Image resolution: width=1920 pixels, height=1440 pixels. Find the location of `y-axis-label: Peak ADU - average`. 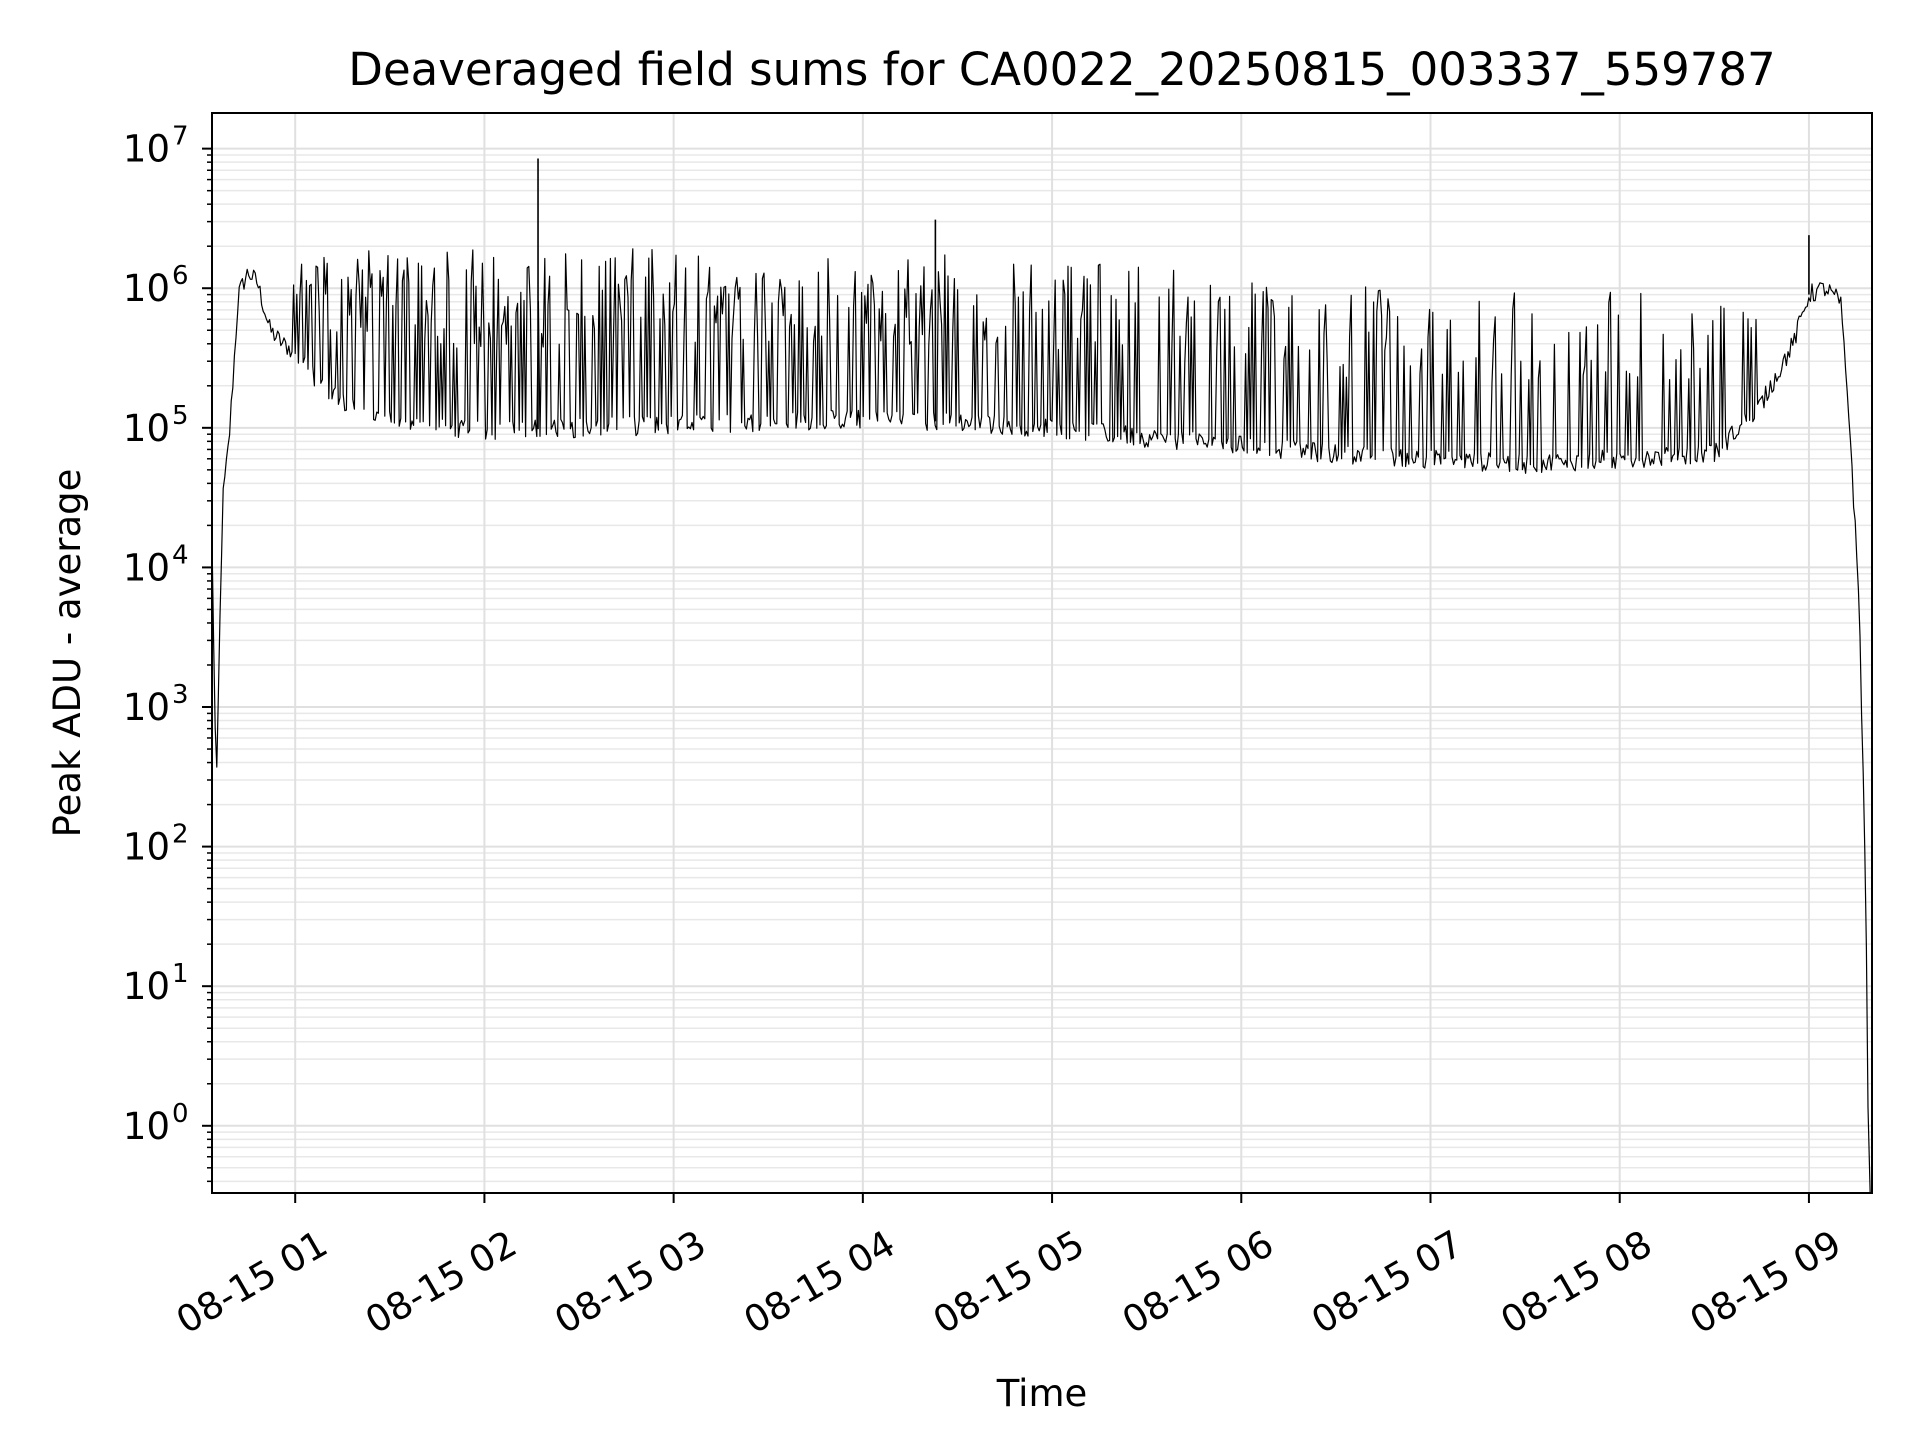

y-axis-label: Peak ADU - average is located at coordinates (67, 653).